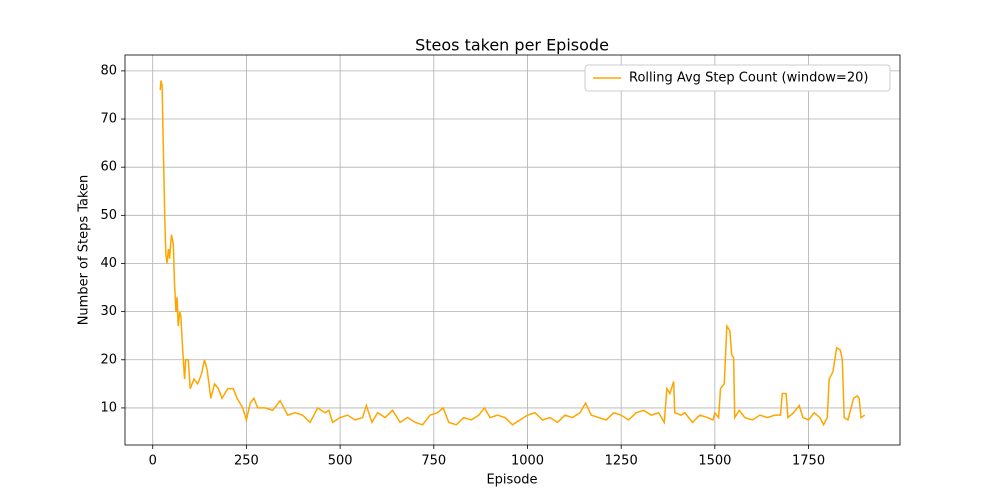  Describe the element at coordinates (108, 119) in the screenshot. I see `y-tick-label: 70` at that location.